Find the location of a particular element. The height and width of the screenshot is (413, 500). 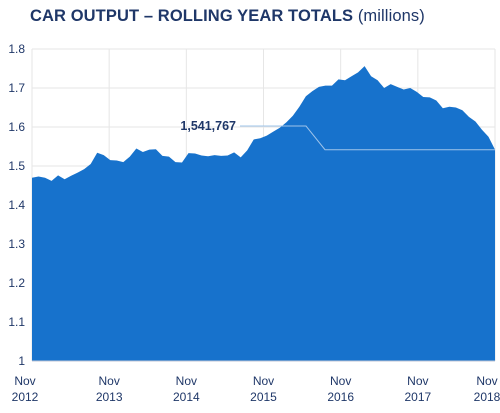

x-tick-label-year: 2015 is located at coordinates (263, 397).